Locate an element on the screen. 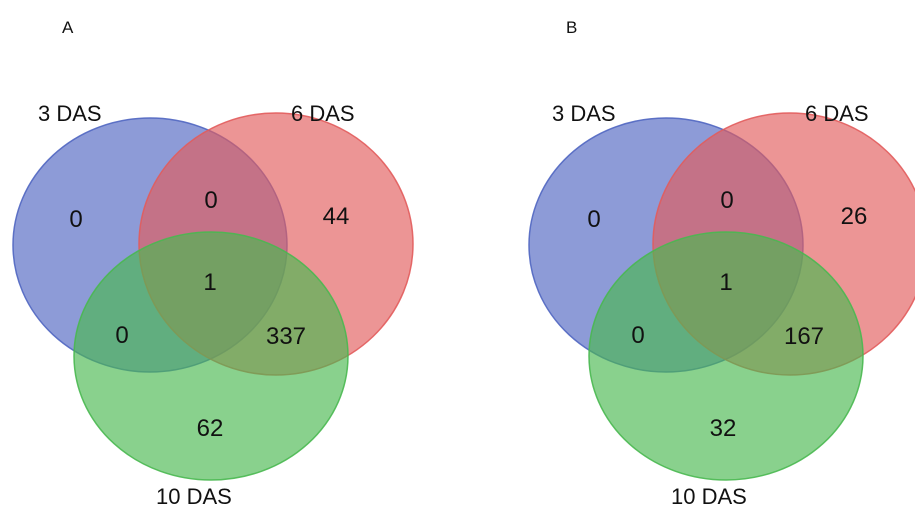 This screenshot has width=915, height=510. count-6-das-10-das: 337 is located at coordinates (286, 336).